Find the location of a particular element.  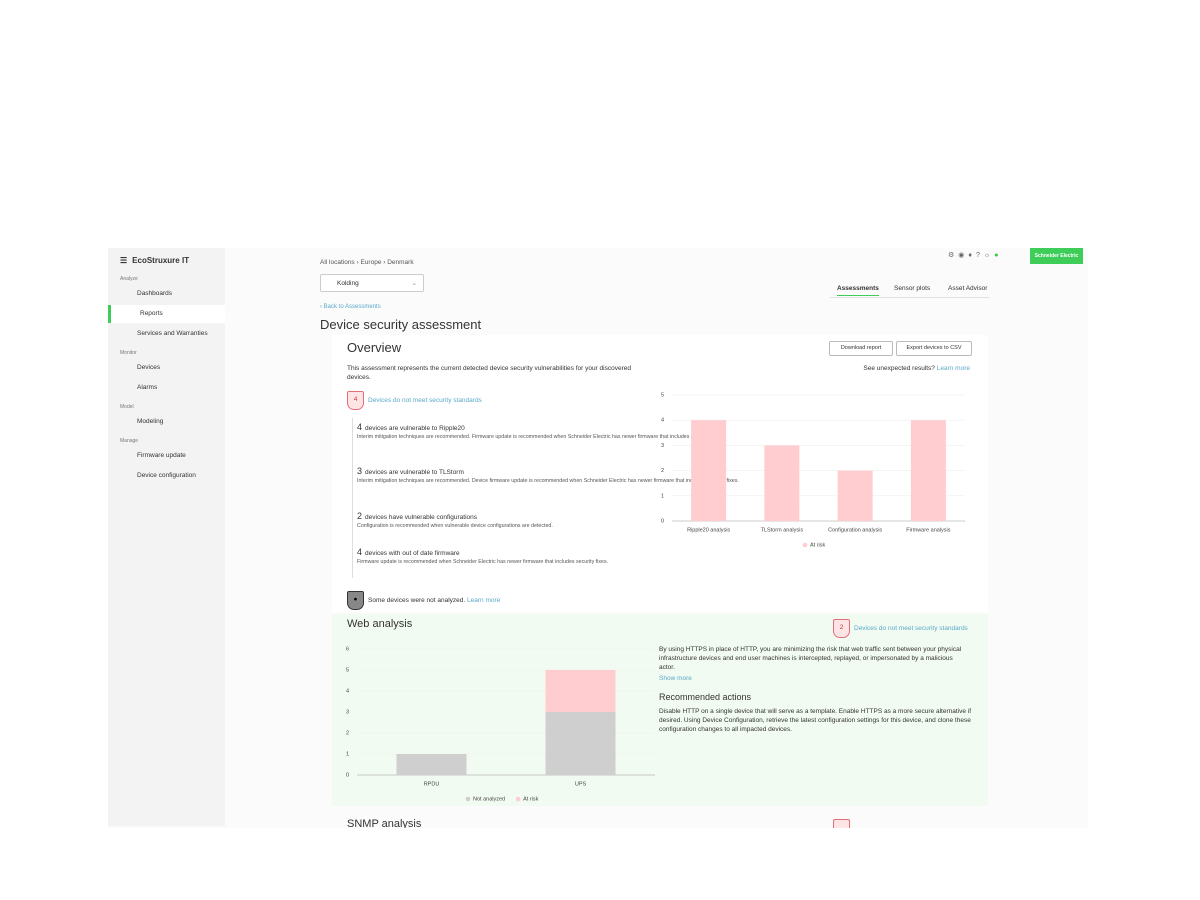

tab: Asset Advisor is located at coordinates (968, 288).